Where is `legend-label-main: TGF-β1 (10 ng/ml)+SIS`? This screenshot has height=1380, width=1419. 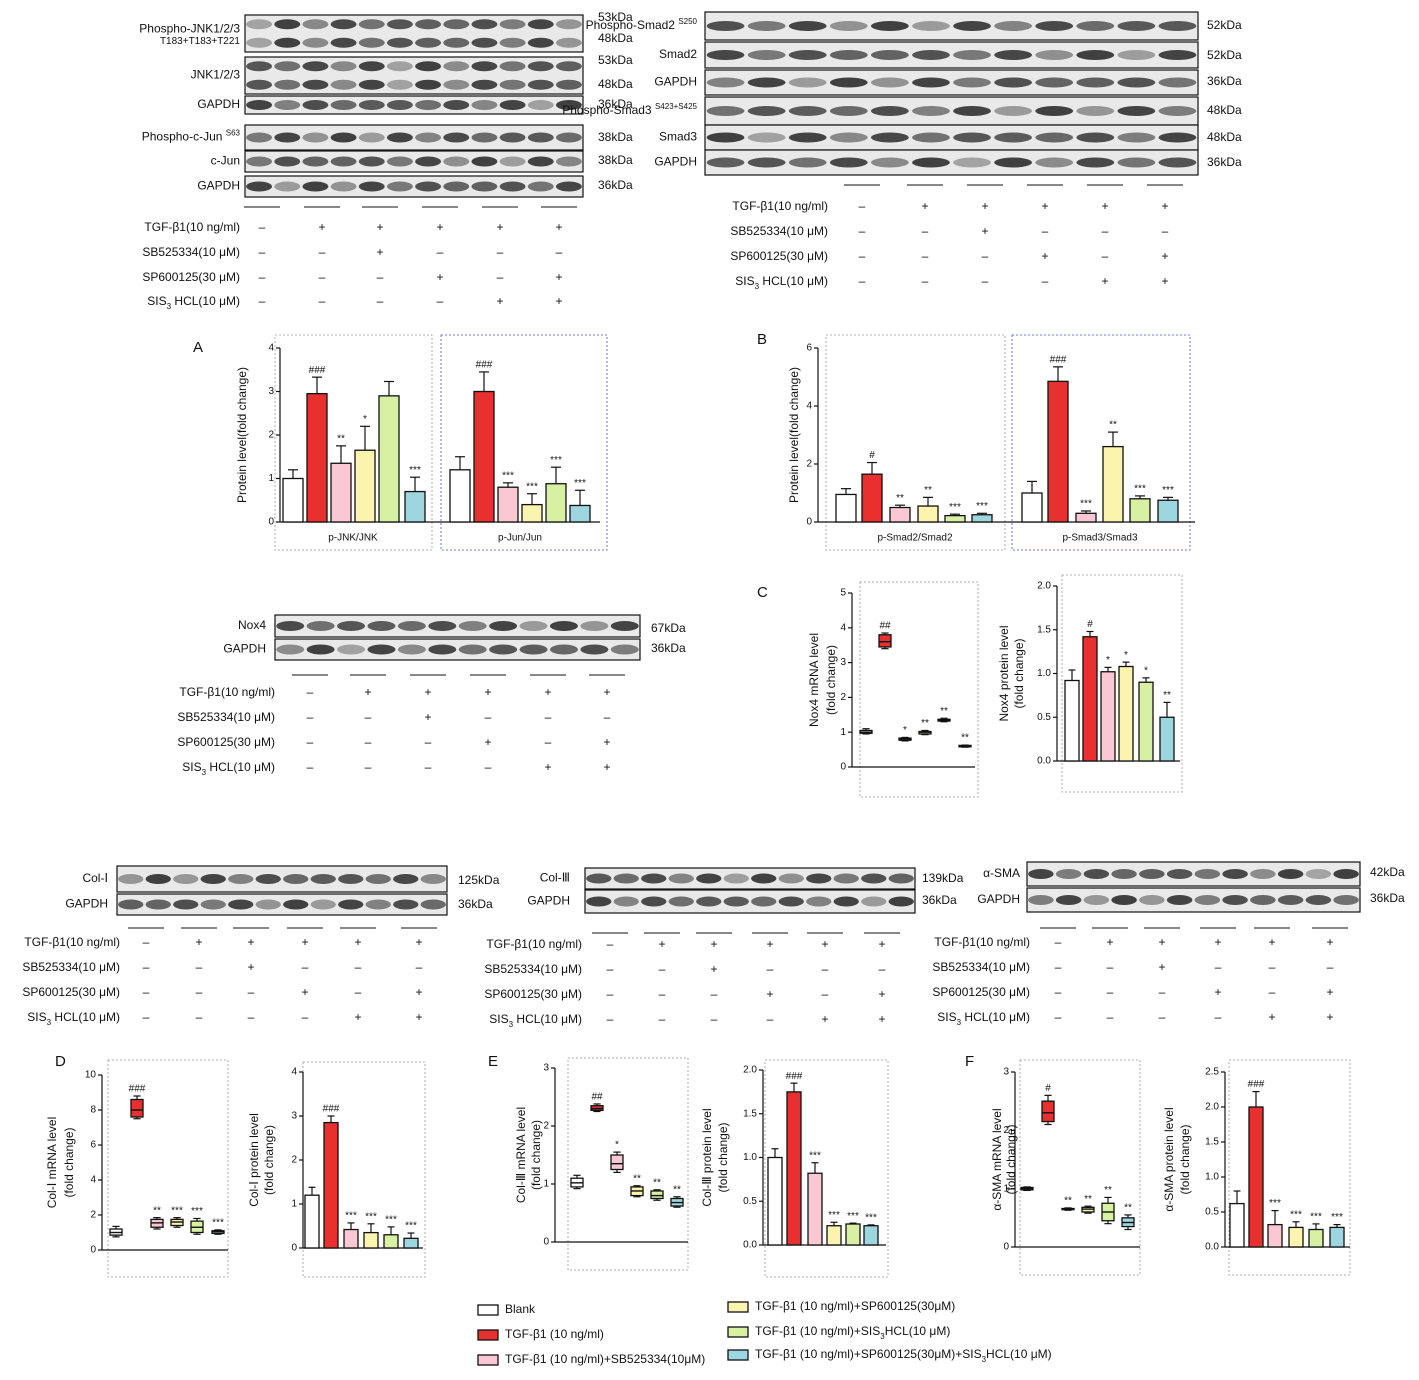 legend-label-main: TGF-β1 (10 ng/ml)+SIS is located at coordinates (817, 1331).